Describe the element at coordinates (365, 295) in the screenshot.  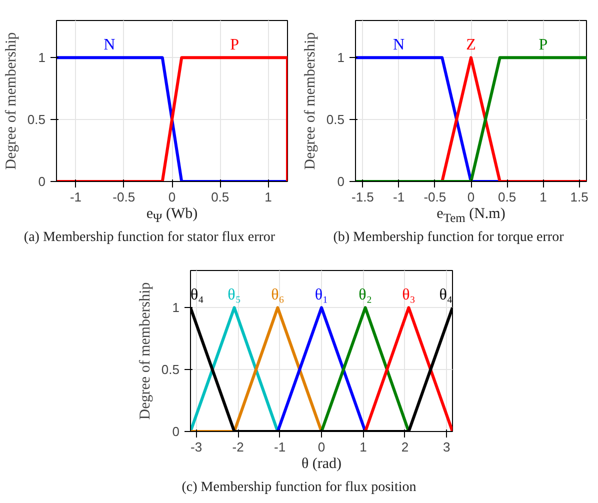
I see `series-label: θ₂` at that location.